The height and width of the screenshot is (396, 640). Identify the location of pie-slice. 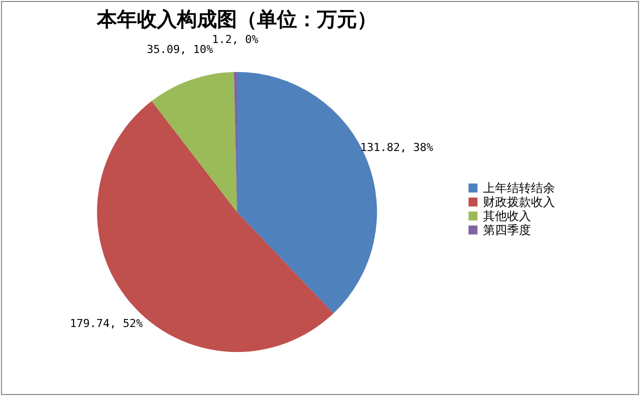
(194, 142).